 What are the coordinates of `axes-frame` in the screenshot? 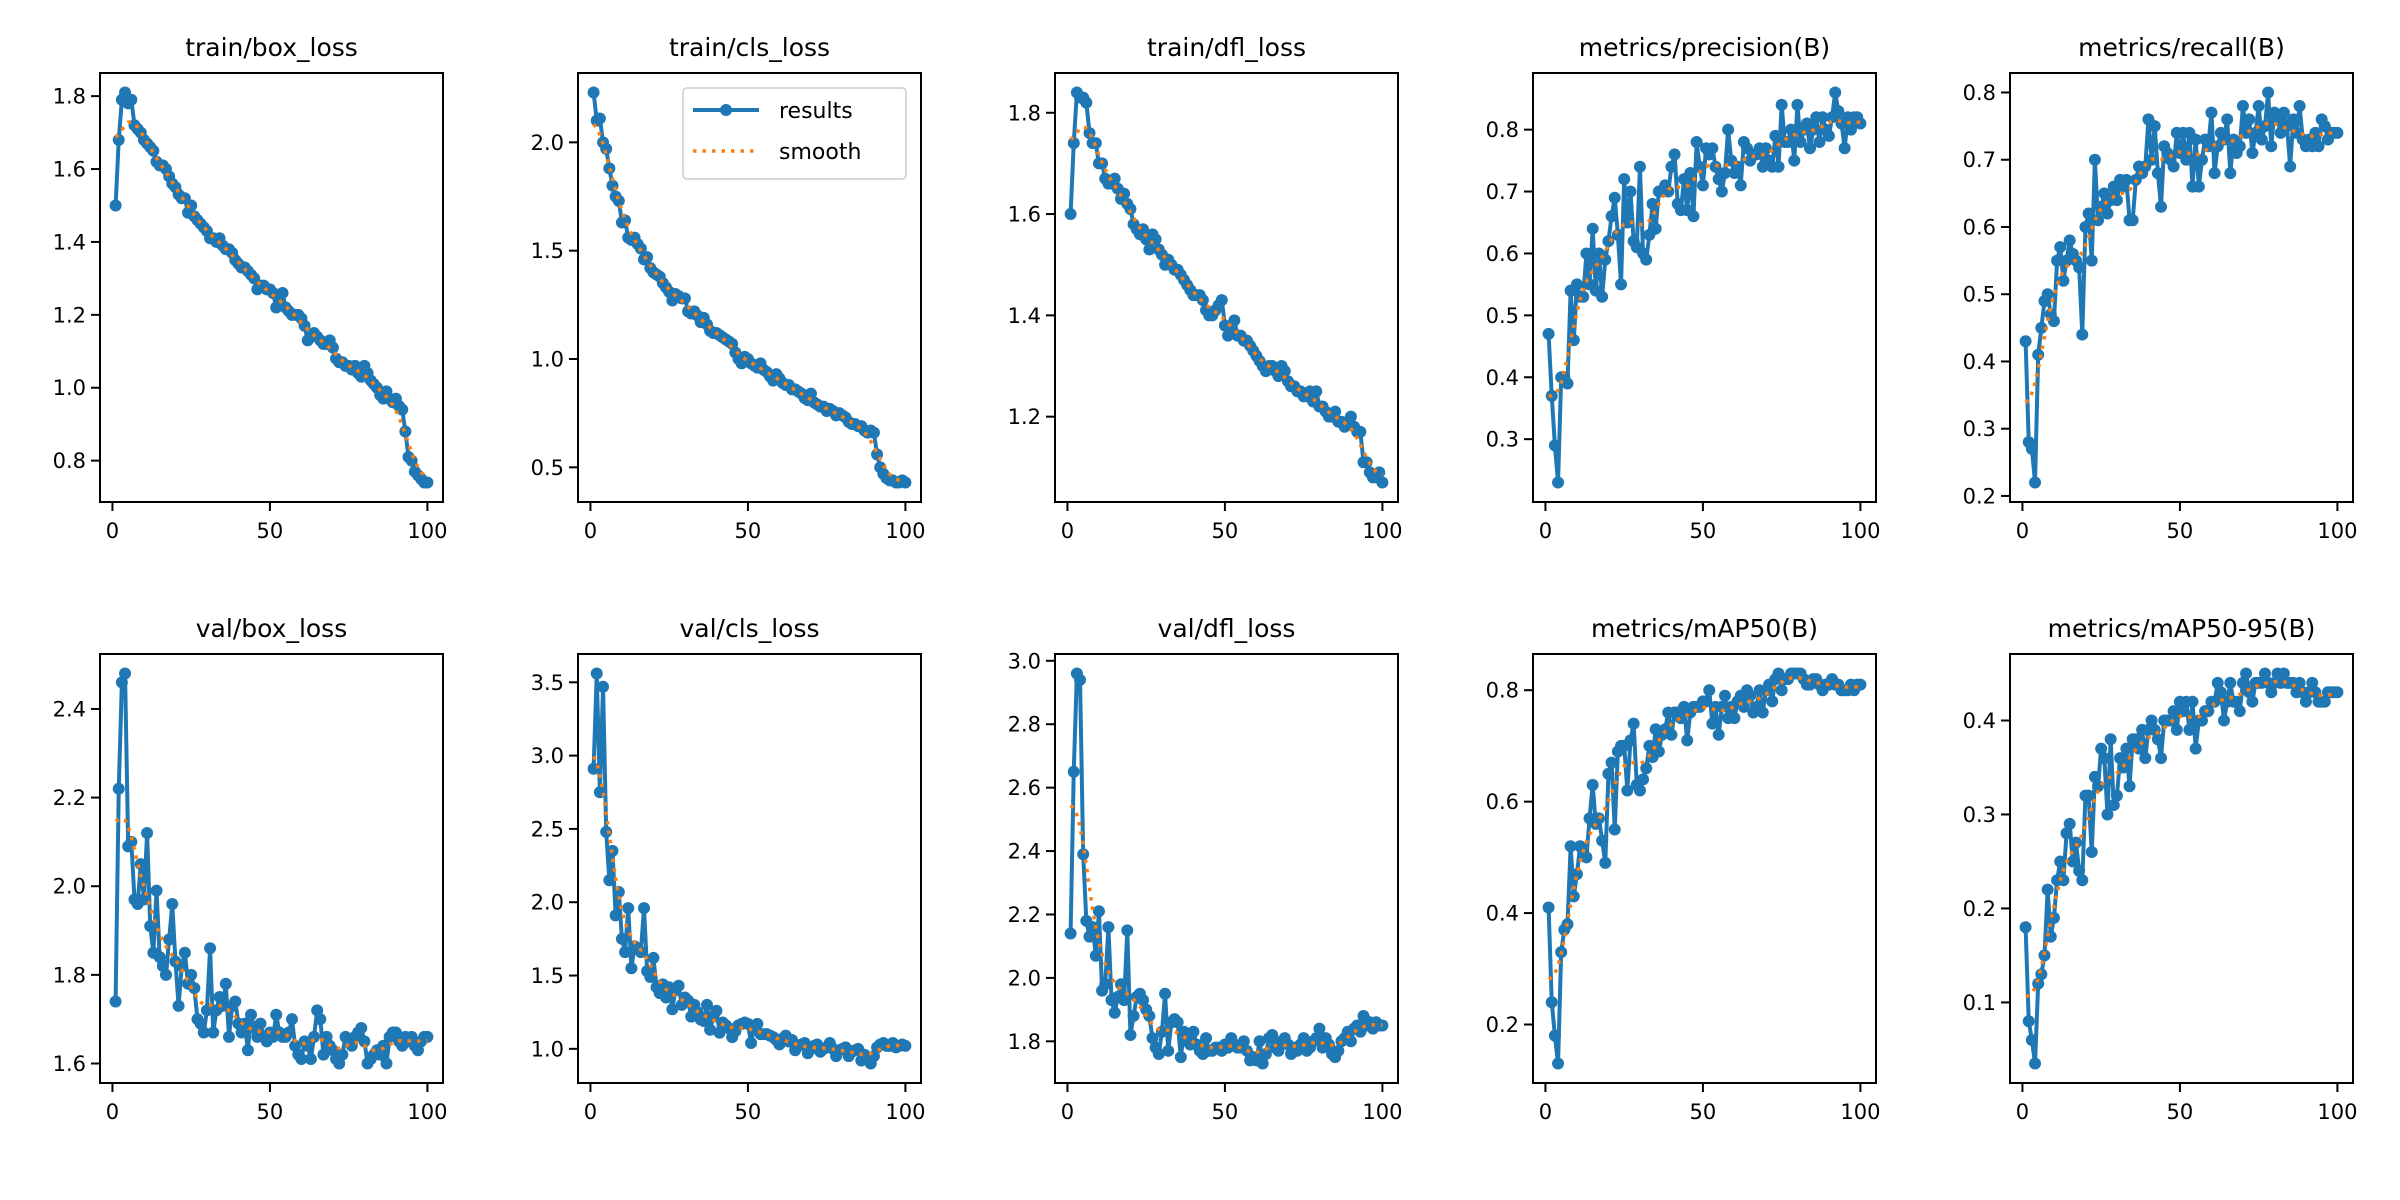 It's located at (2181, 868).